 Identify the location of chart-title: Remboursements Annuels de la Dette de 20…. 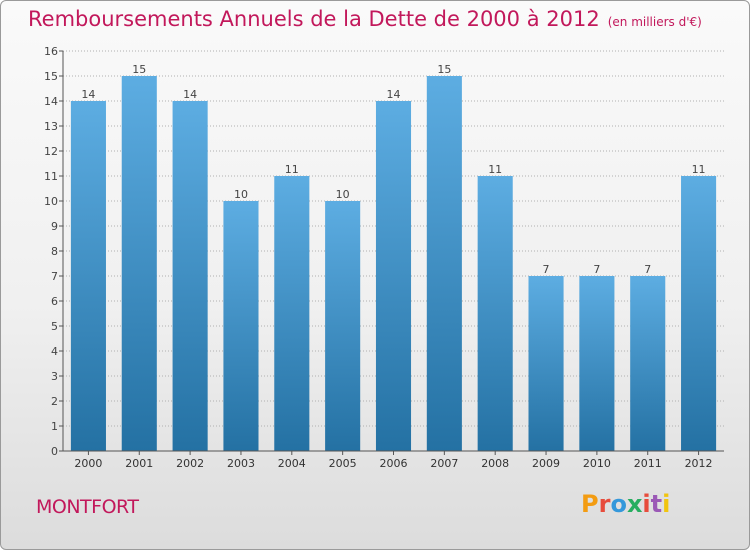
(365, 19).